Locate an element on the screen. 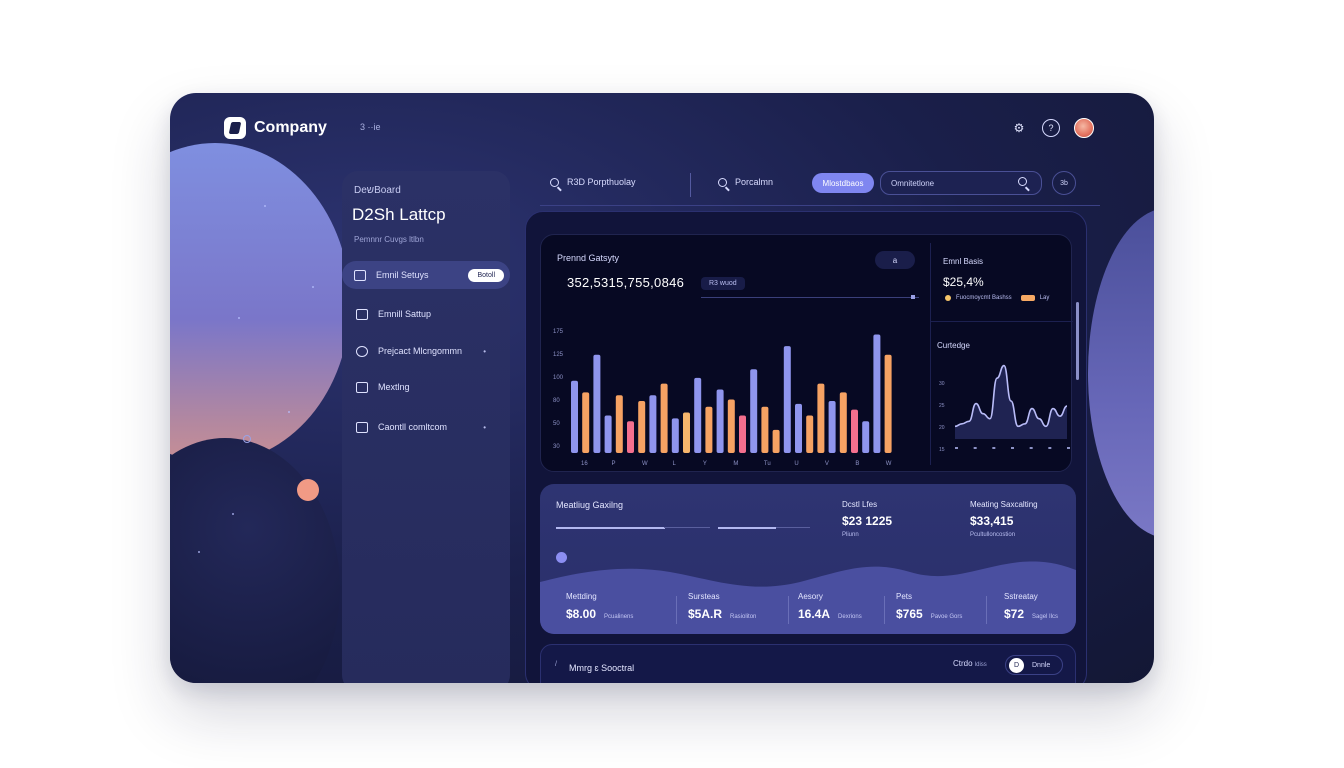  settings-icon: ⚙ is located at coordinates (1019, 128).